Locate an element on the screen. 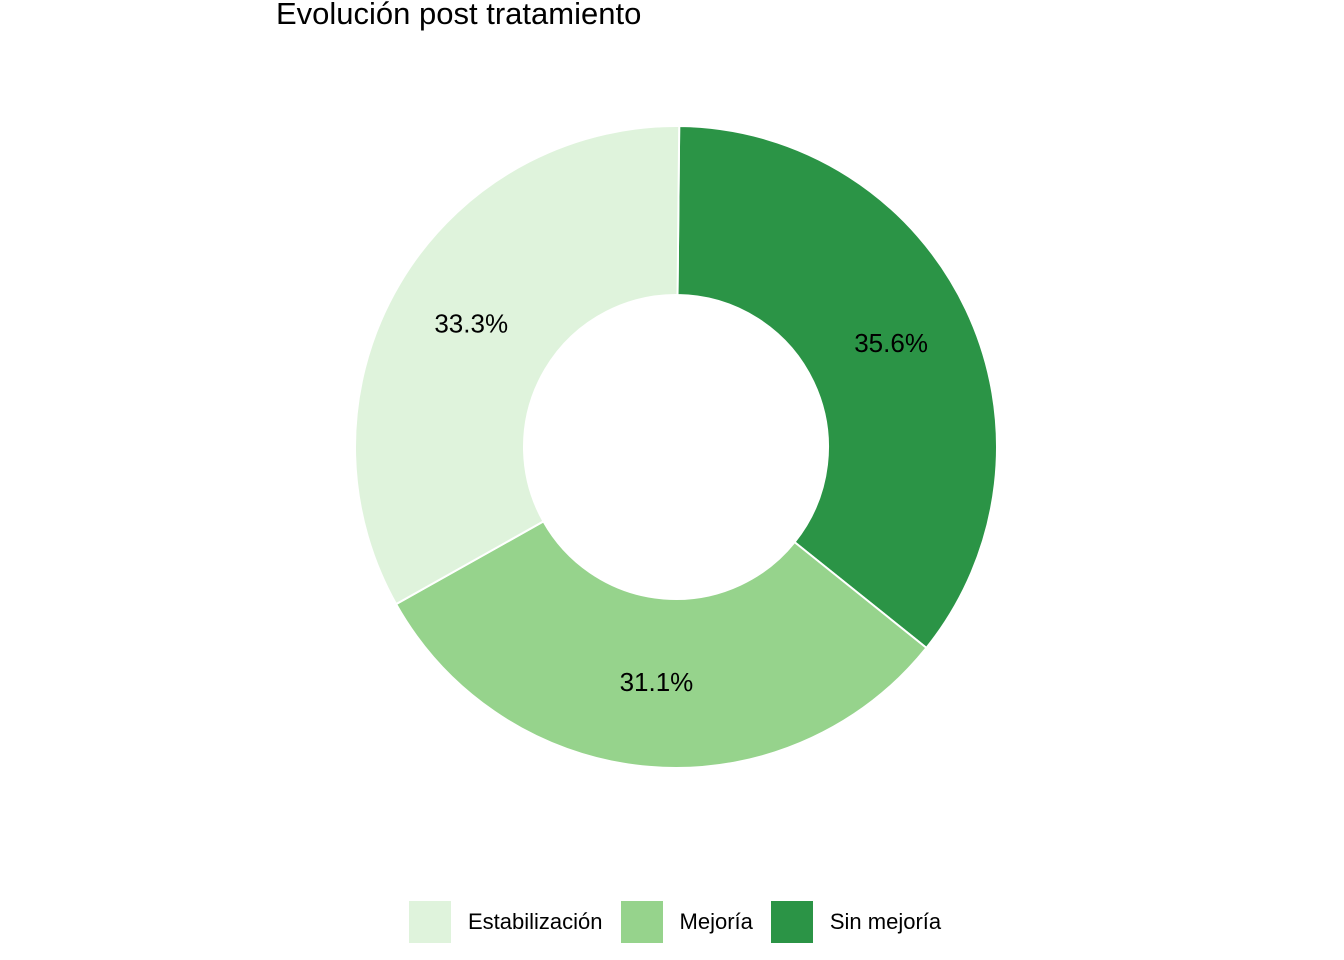 This screenshot has height=960, width=1344. legend: Estabilización Mejoría Sin mejoría is located at coordinates (675, 922).